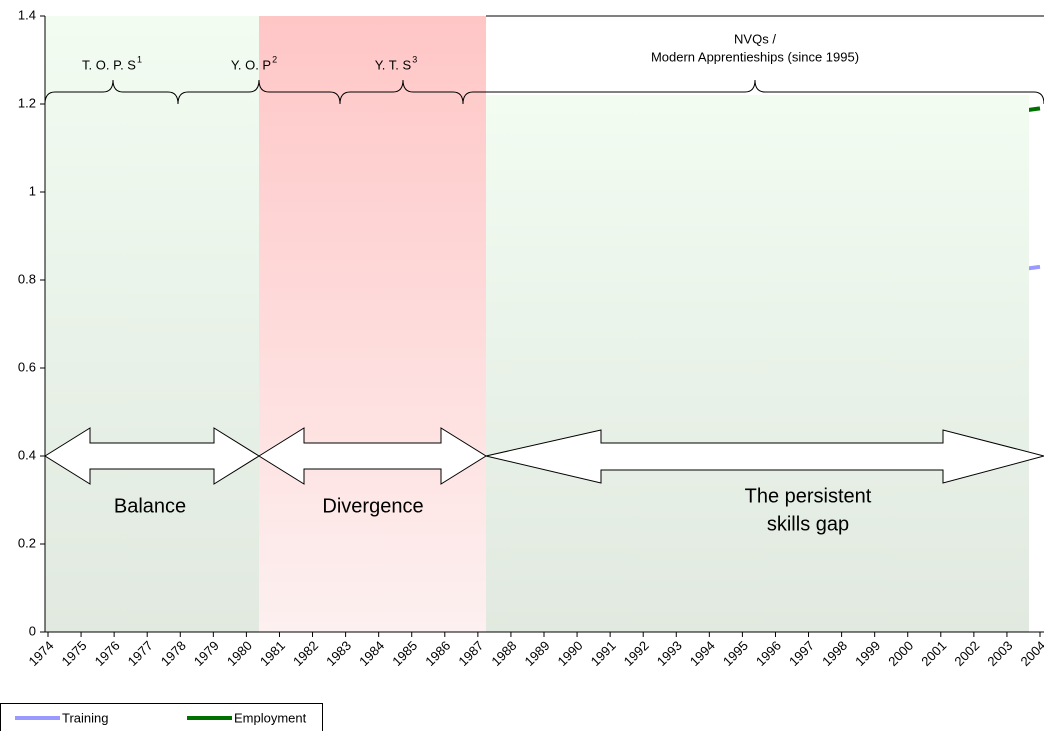 The height and width of the screenshot is (731, 1044). What do you see at coordinates (206, 653) in the screenshot?
I see `x-tick-label: 1979` at bounding box center [206, 653].